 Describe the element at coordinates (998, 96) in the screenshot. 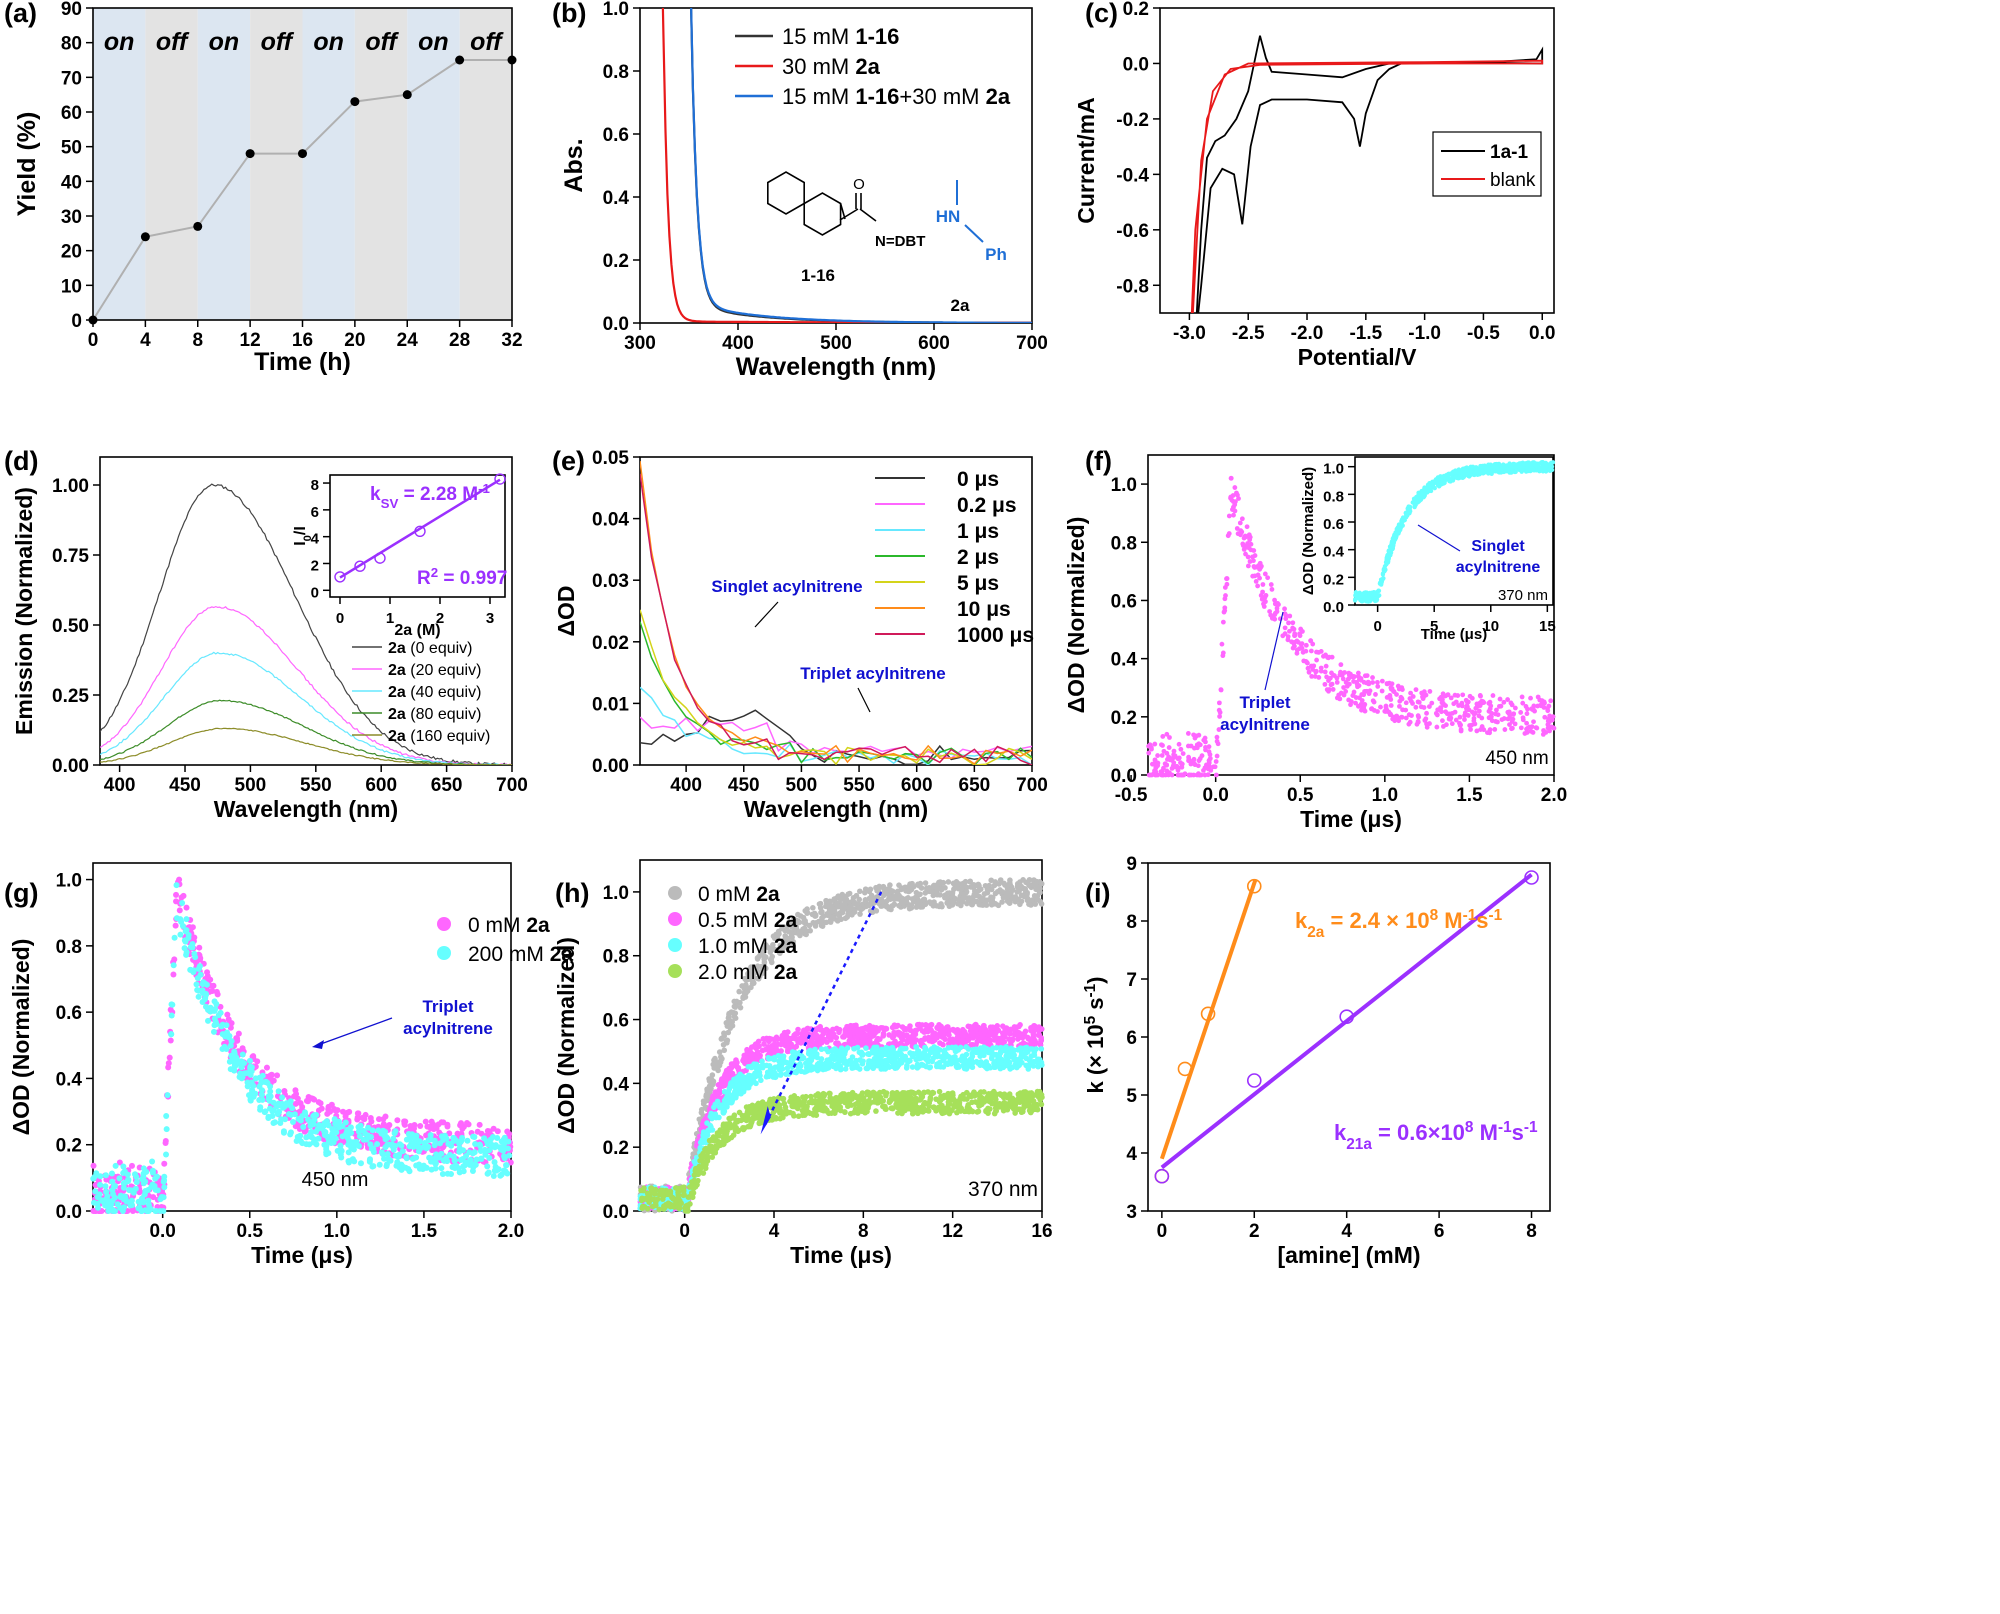

I see `label-part: 2a` at that location.